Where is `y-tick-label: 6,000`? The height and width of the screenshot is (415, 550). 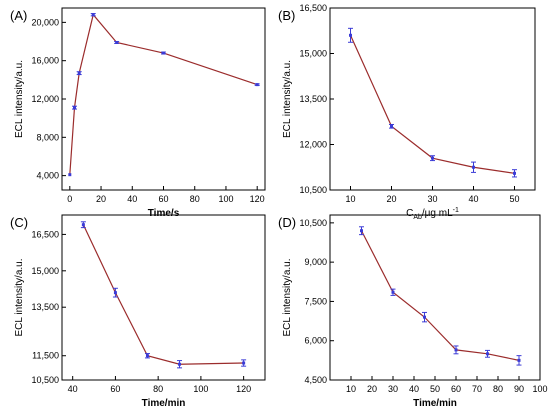 y-tick-label: 6,000 is located at coordinates (315, 341).